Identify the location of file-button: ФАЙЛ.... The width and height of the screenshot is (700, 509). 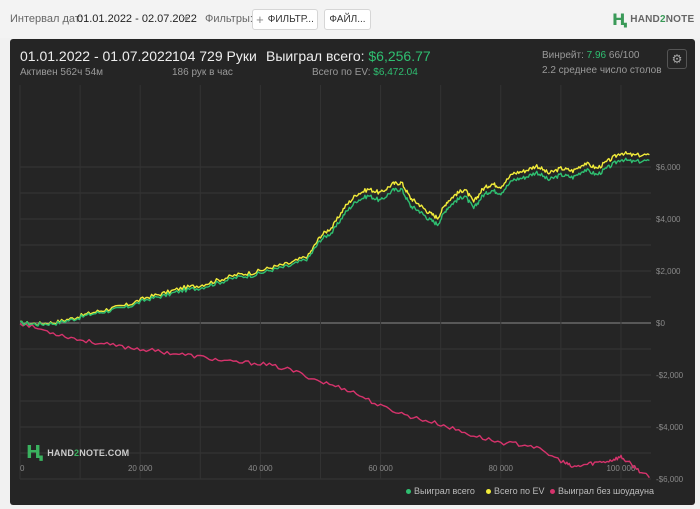
(347, 19).